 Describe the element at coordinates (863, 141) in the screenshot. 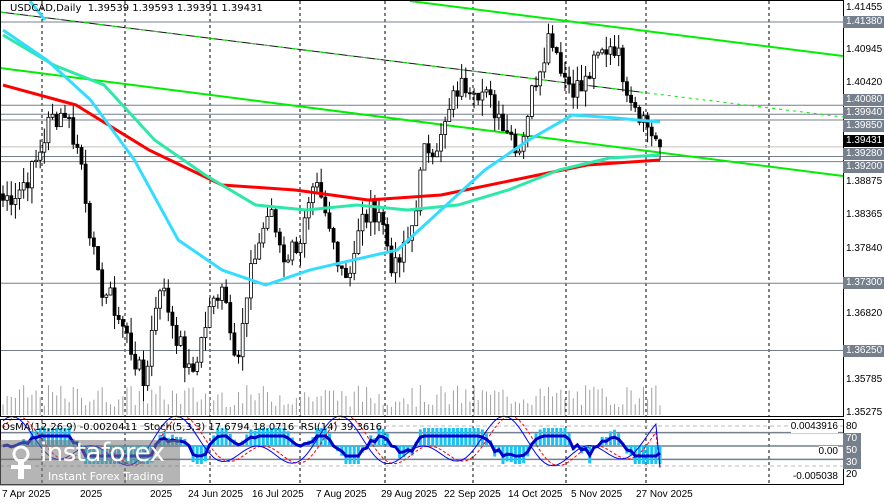

I see `current-price-label: 1.39431` at that location.